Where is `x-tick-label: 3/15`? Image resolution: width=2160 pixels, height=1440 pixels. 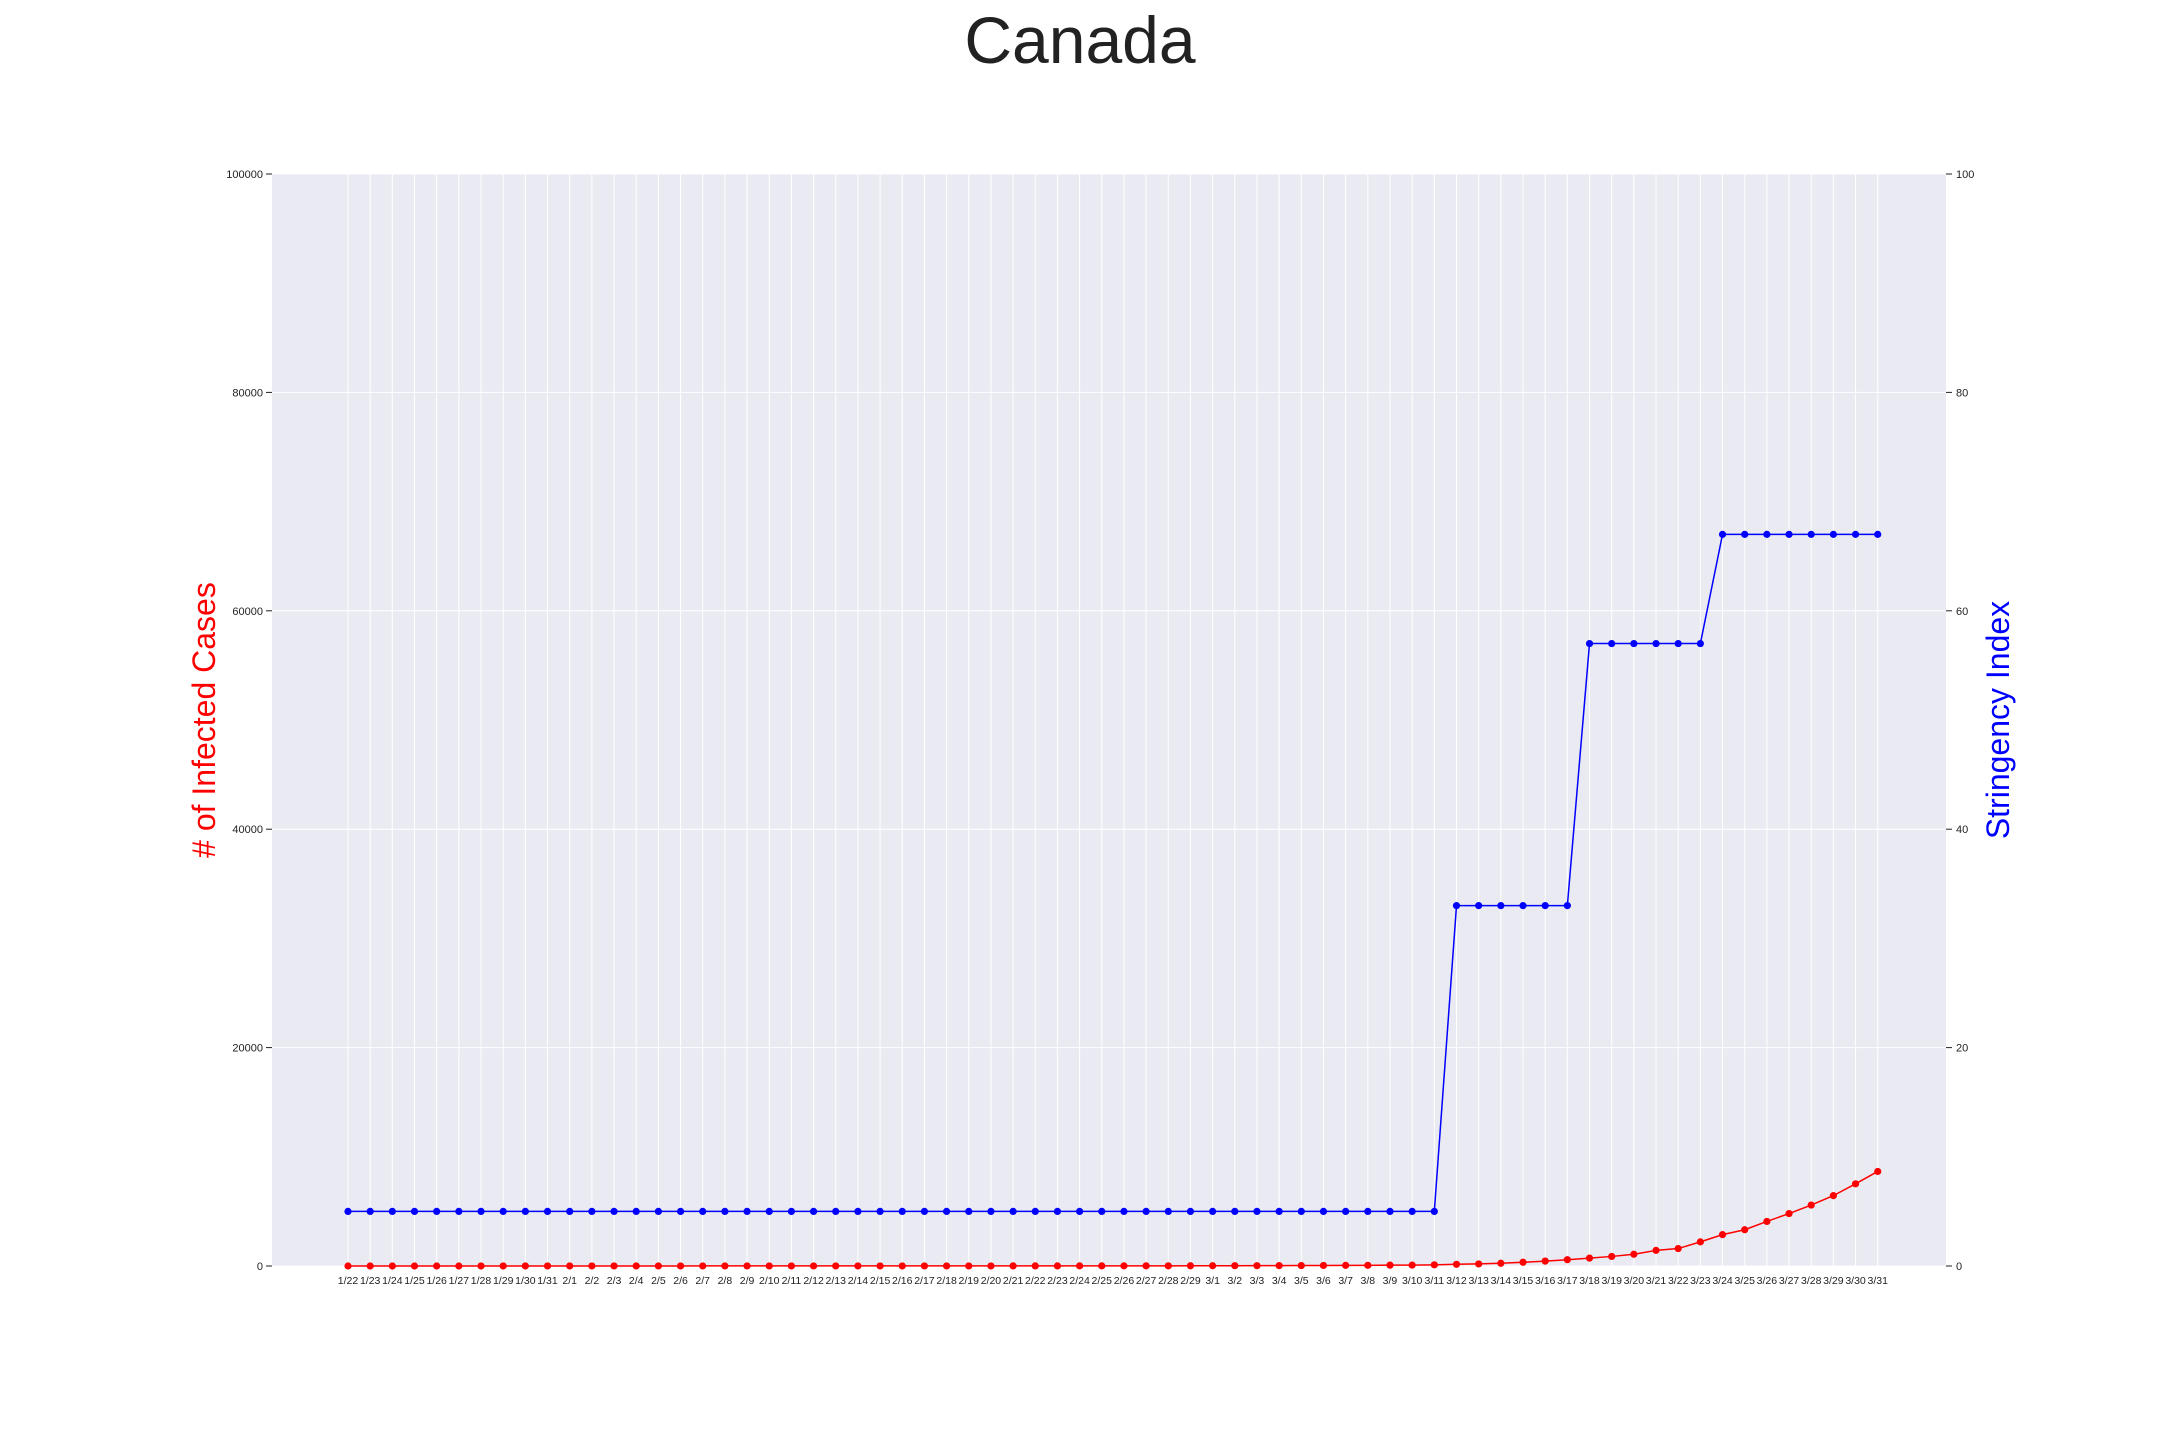 x-tick-label: 3/15 is located at coordinates (1523, 1281).